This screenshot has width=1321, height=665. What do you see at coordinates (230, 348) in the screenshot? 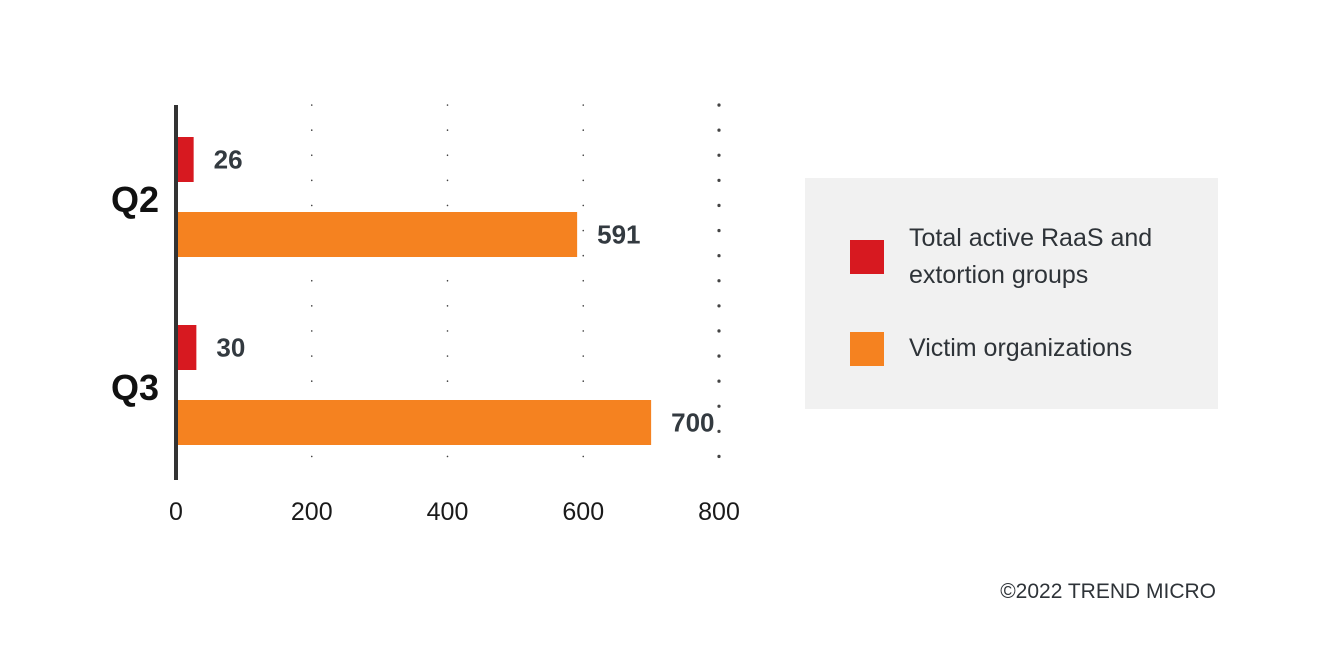
I see `data-label: 30` at bounding box center [230, 348].